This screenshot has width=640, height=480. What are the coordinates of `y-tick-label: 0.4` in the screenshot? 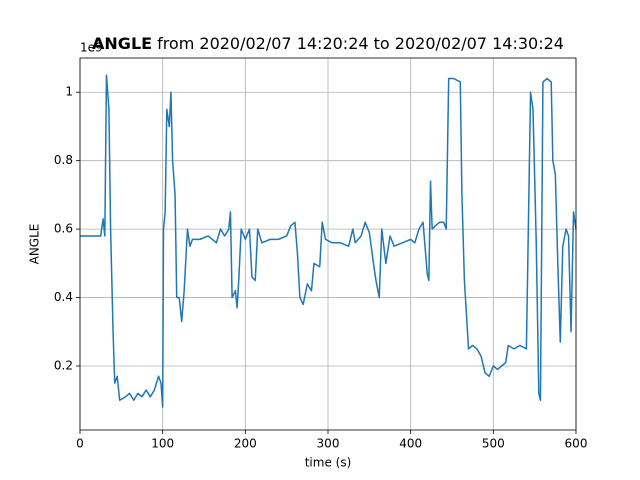 It's located at (63, 297).